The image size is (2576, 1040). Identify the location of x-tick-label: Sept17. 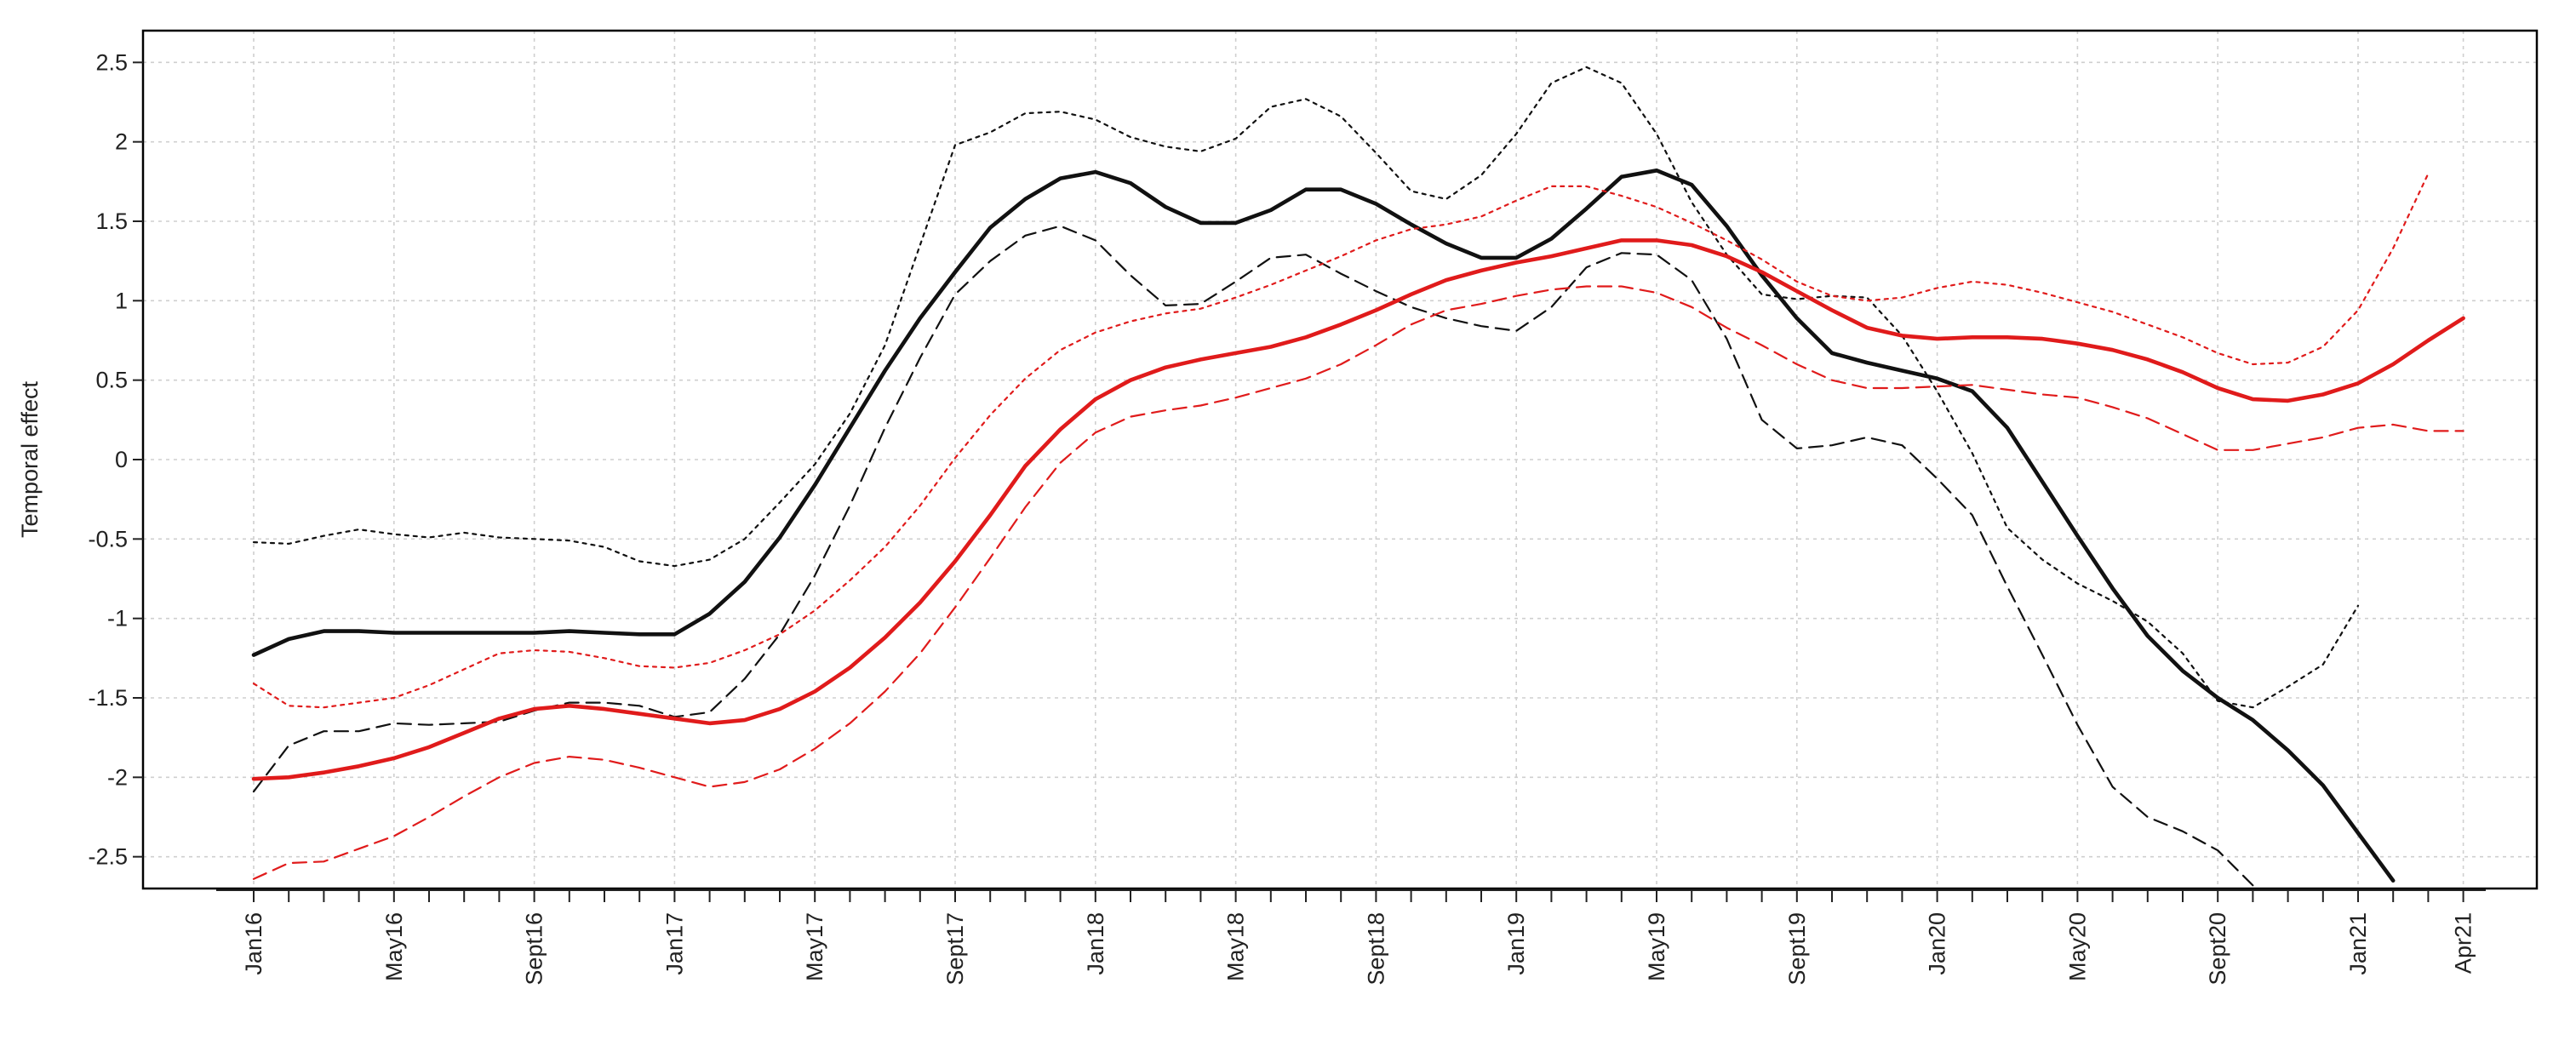
(955, 949).